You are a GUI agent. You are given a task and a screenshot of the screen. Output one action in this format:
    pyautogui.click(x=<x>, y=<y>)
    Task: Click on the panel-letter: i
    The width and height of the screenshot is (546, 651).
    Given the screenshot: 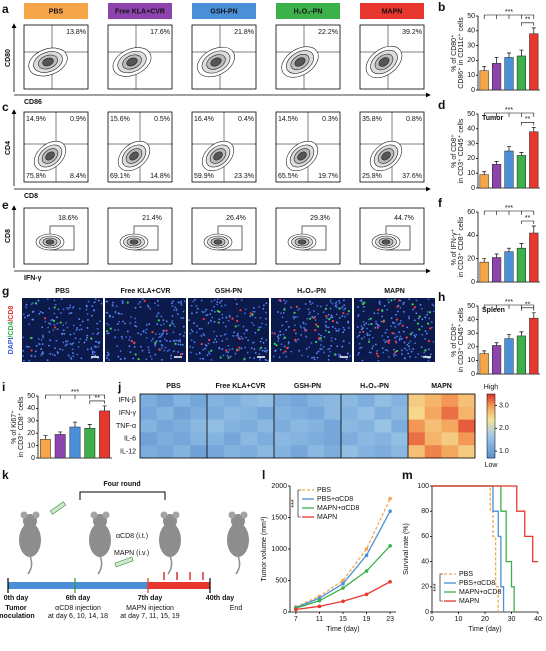 What is the action you would take?
    pyautogui.click(x=3, y=387)
    